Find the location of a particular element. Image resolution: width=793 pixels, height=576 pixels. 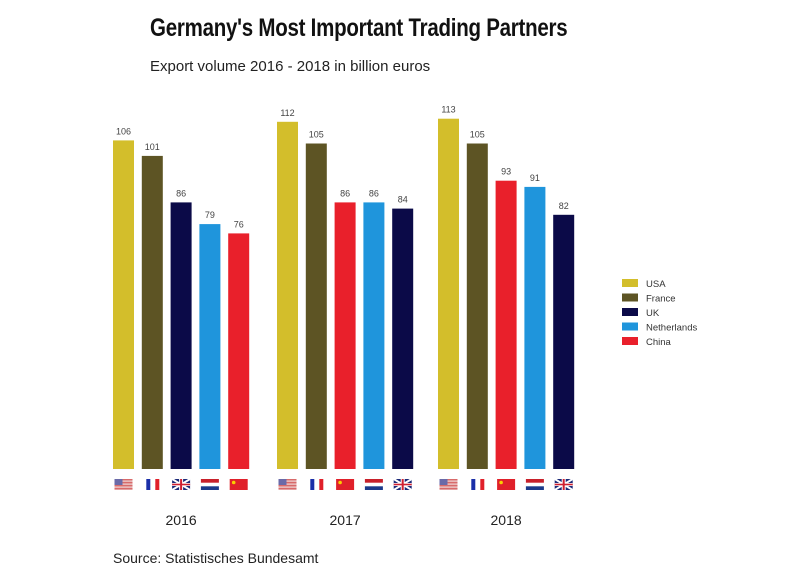

legend-label: China is located at coordinates (659, 342).